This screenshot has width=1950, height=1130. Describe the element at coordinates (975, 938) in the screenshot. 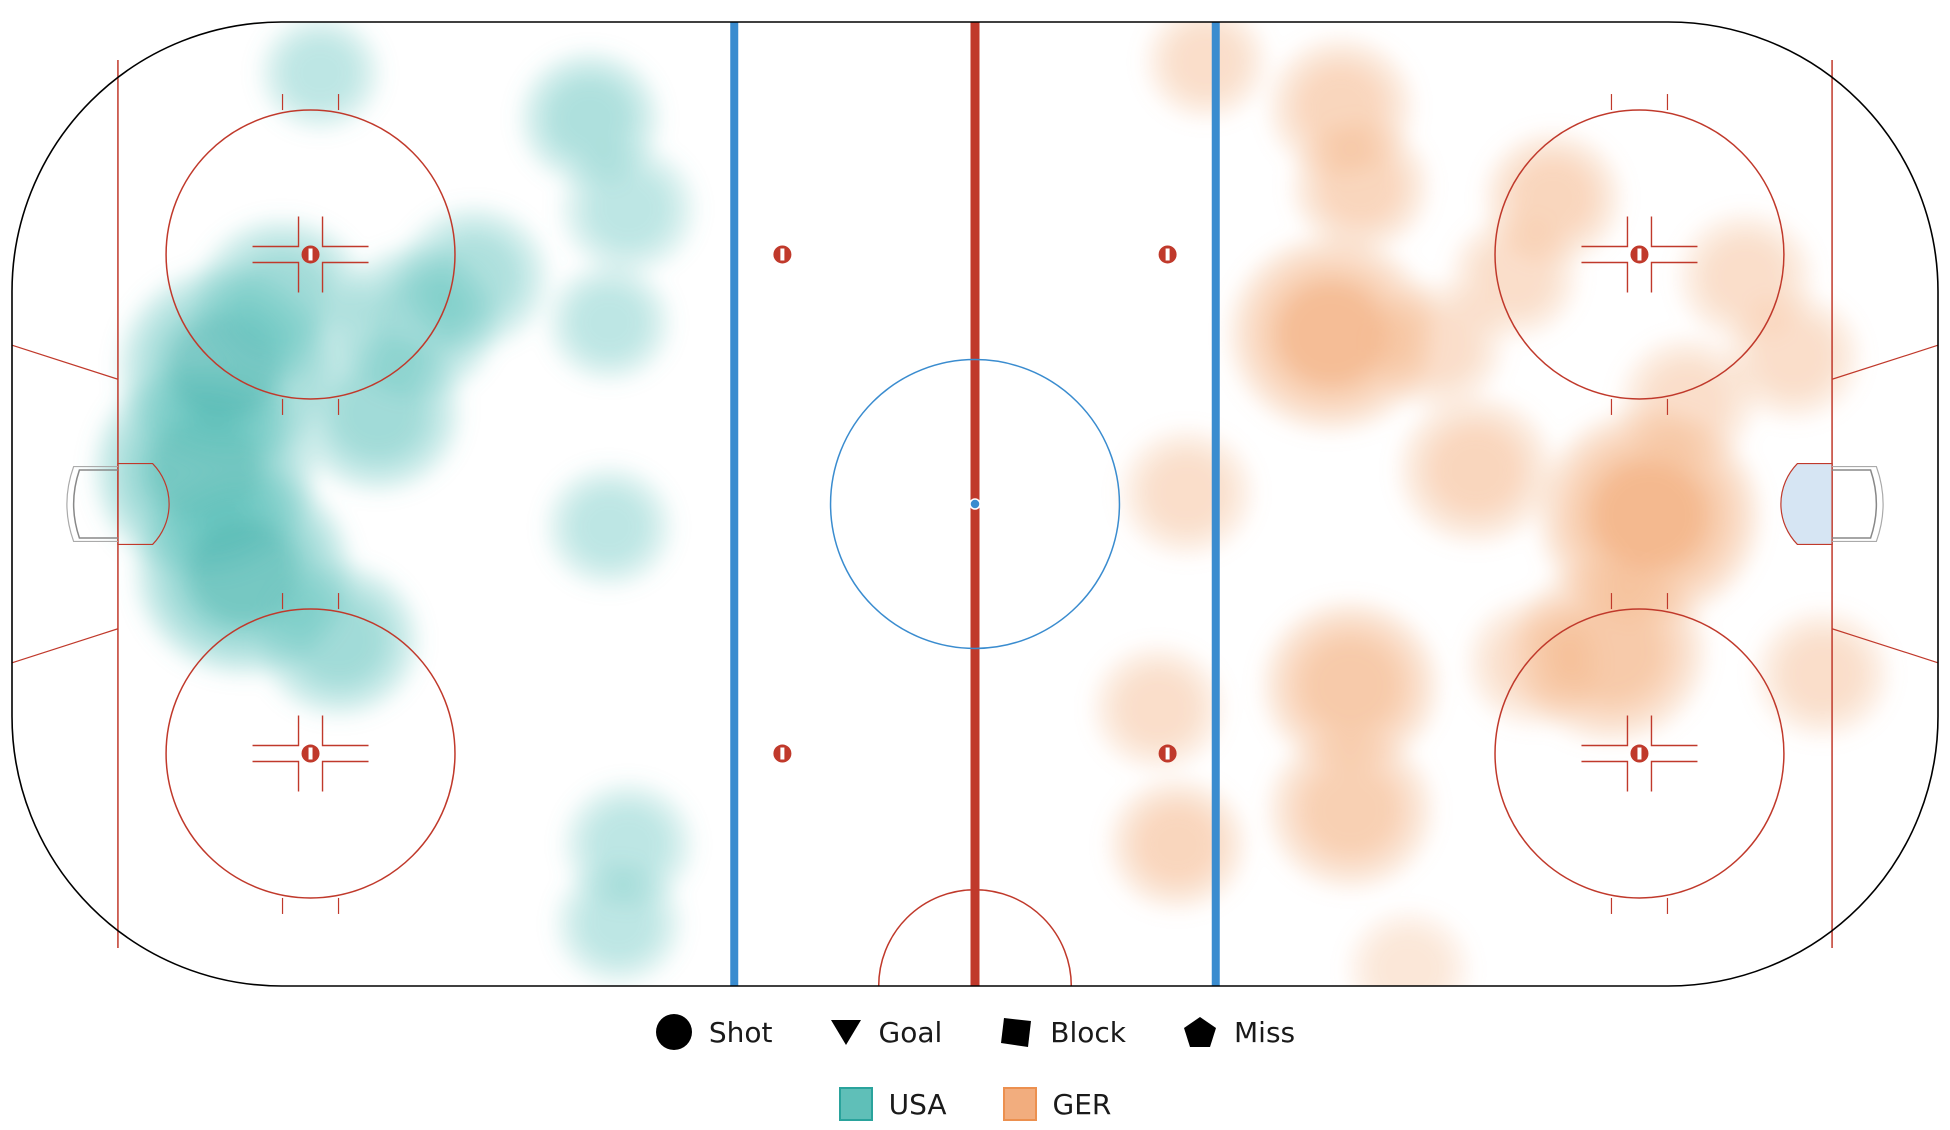

I see `referee-crease` at that location.